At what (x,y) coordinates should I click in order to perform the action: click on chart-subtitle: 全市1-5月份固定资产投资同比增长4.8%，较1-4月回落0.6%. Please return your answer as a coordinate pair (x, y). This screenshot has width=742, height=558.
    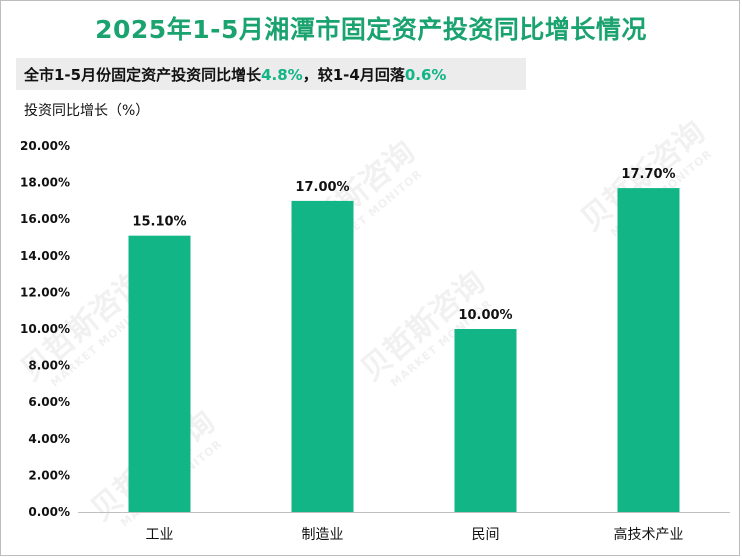
    Looking at the image, I should click on (235, 74).